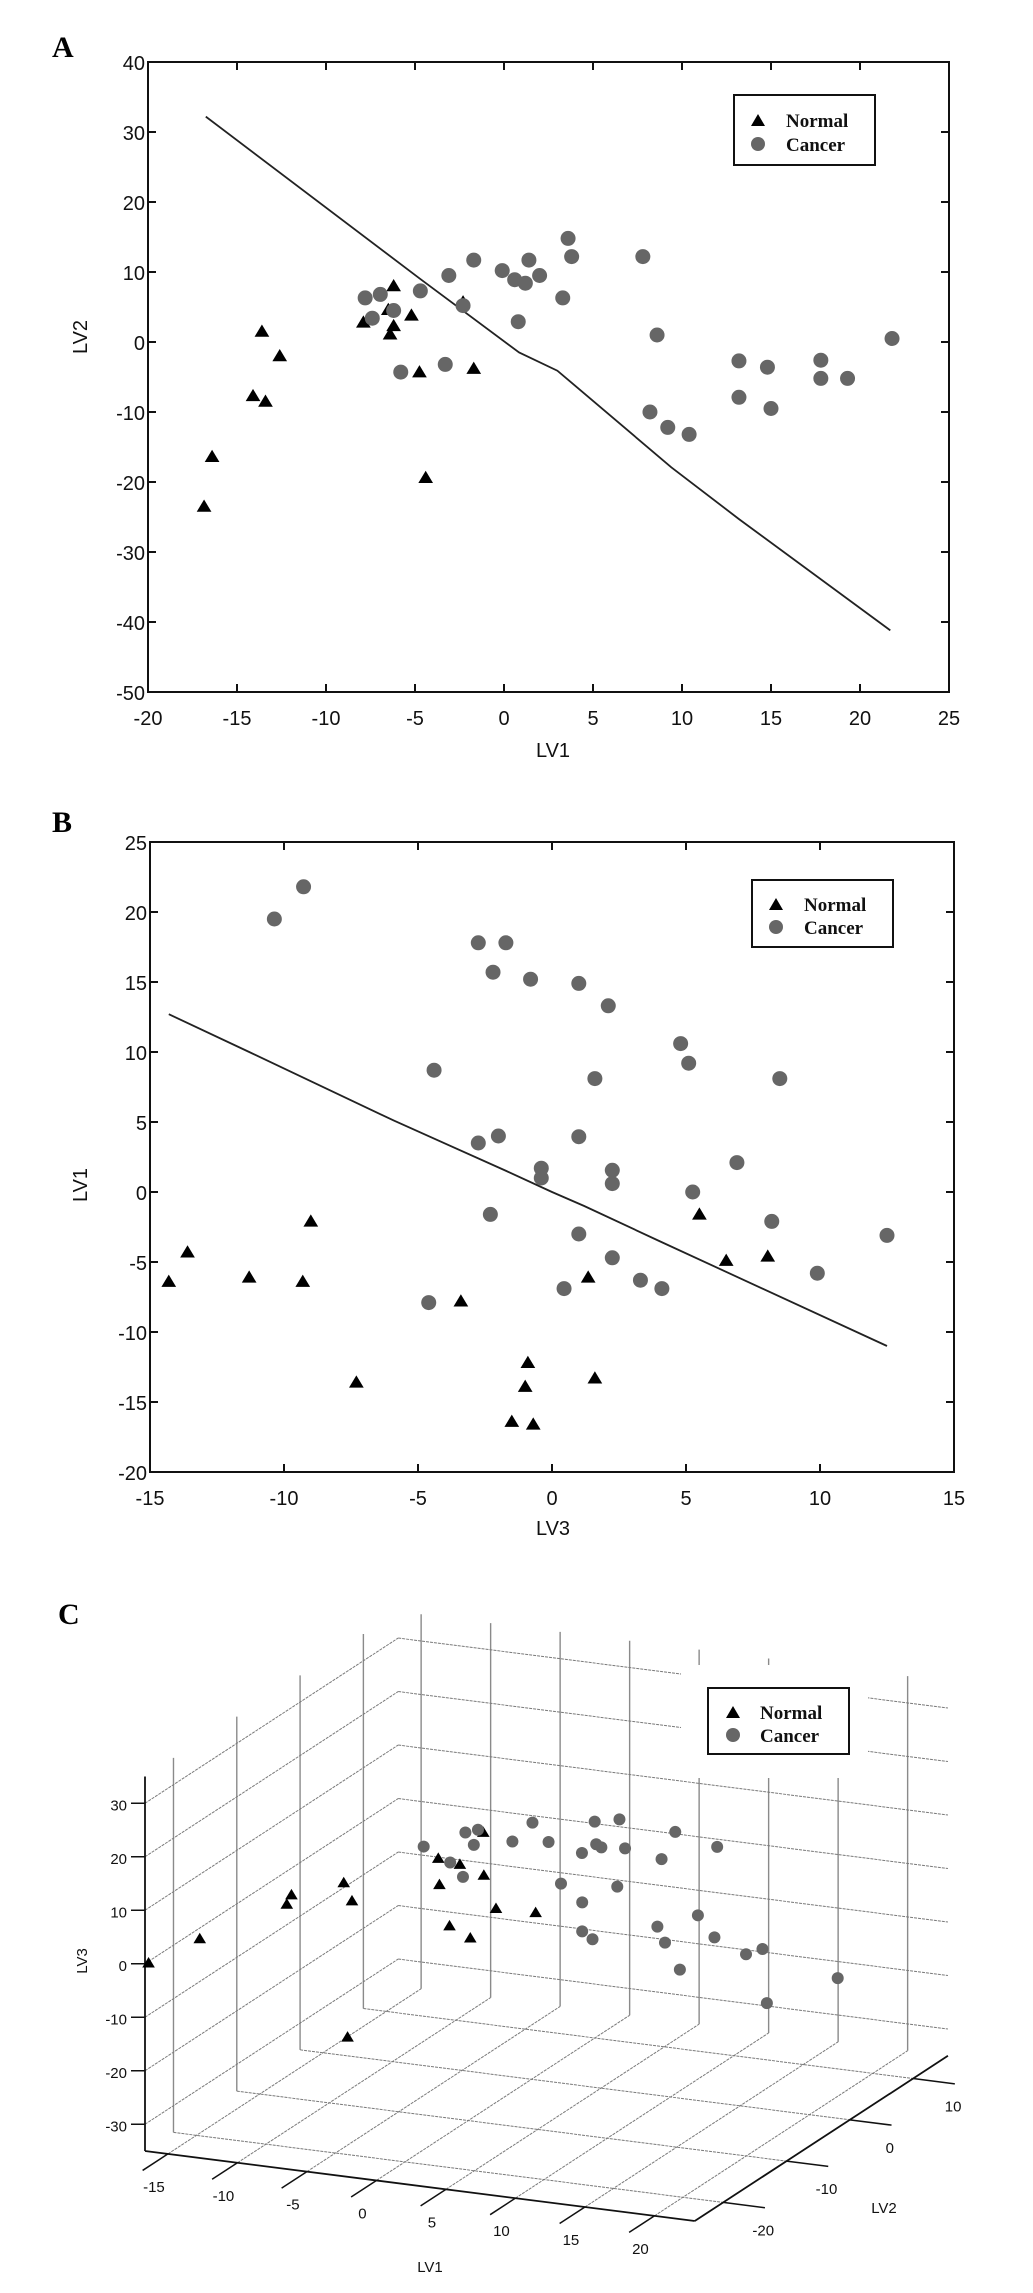 The image size is (1033, 2293). Describe the element at coordinates (804, 130) in the screenshot. I see `legend-box` at that location.